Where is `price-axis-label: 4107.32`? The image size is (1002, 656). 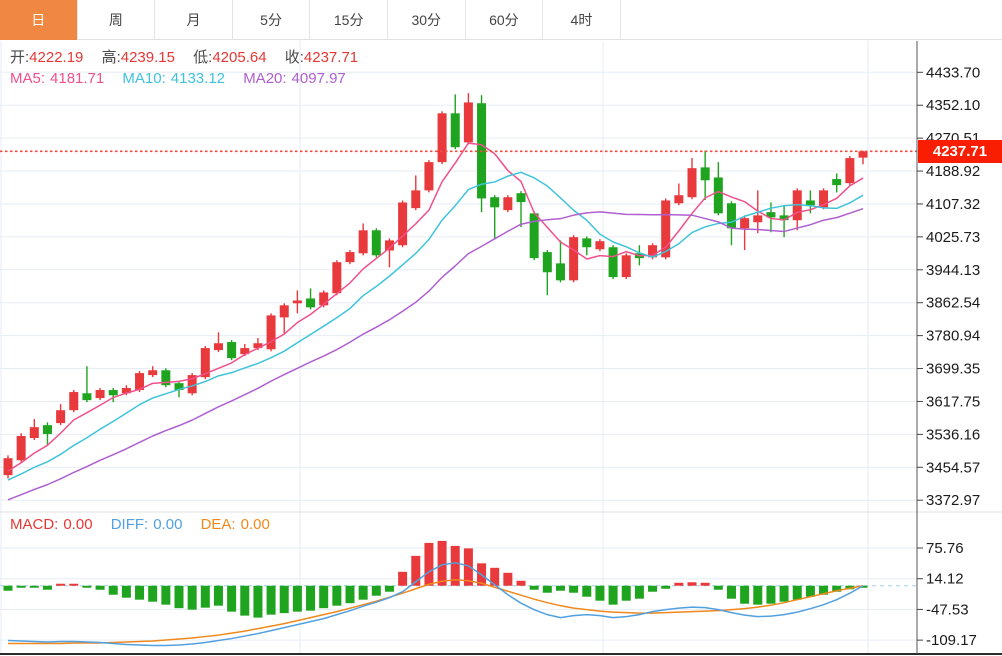
price-axis-label: 4107.32 is located at coordinates (953, 204).